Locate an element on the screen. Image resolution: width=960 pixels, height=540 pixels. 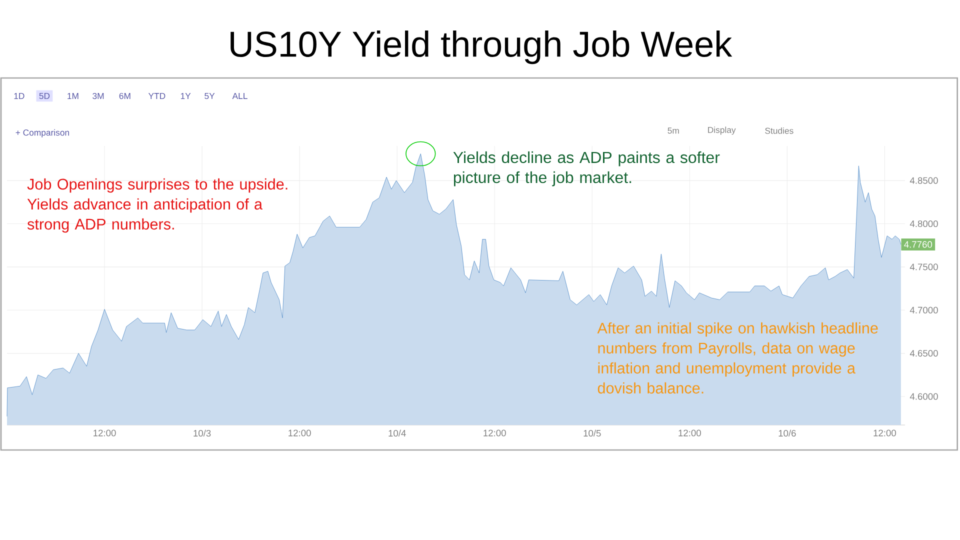
text: 3M is located at coordinates (98, 96).